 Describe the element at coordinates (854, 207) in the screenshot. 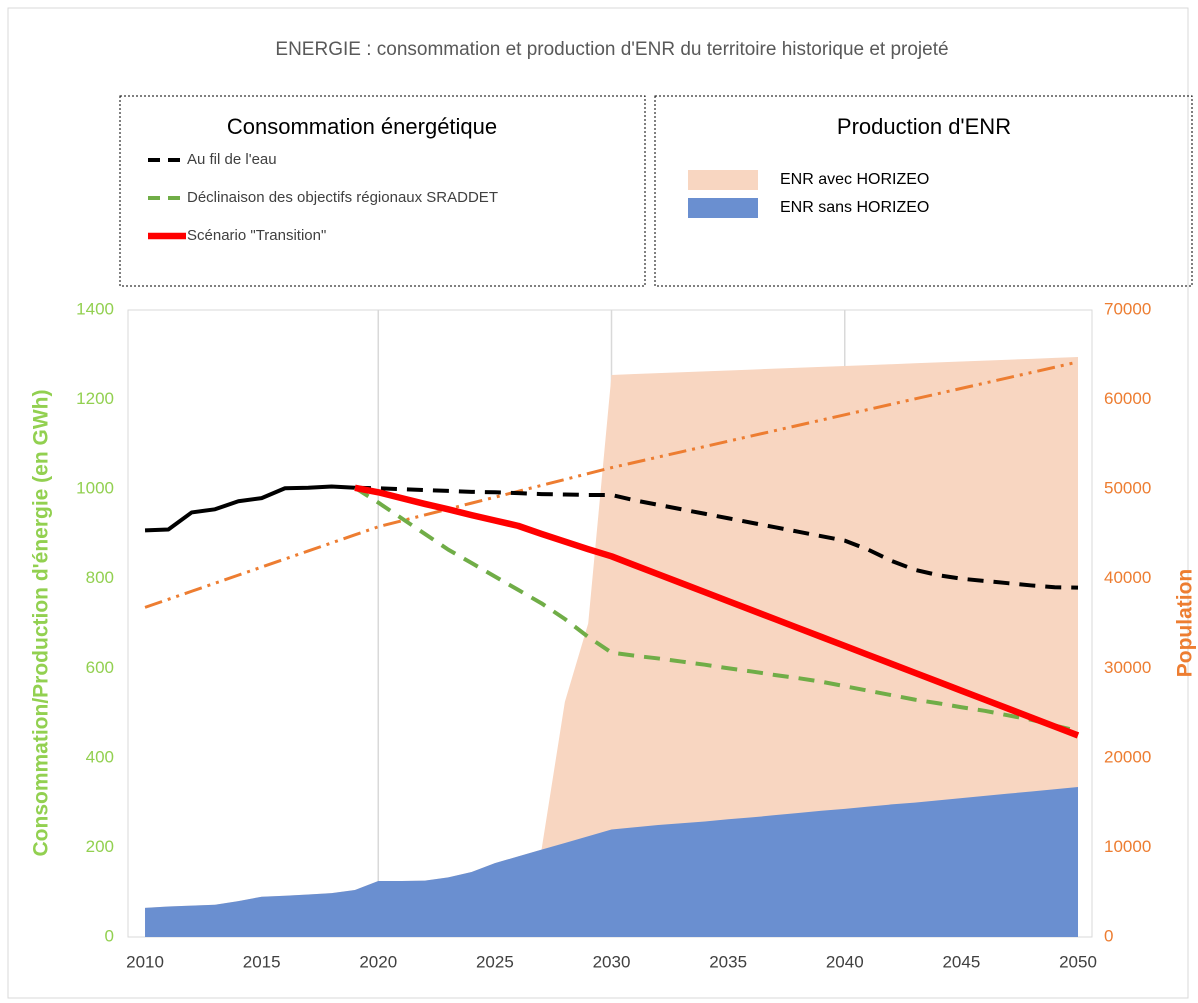

I see `legend-label: ENR sans HORIZEO` at that location.